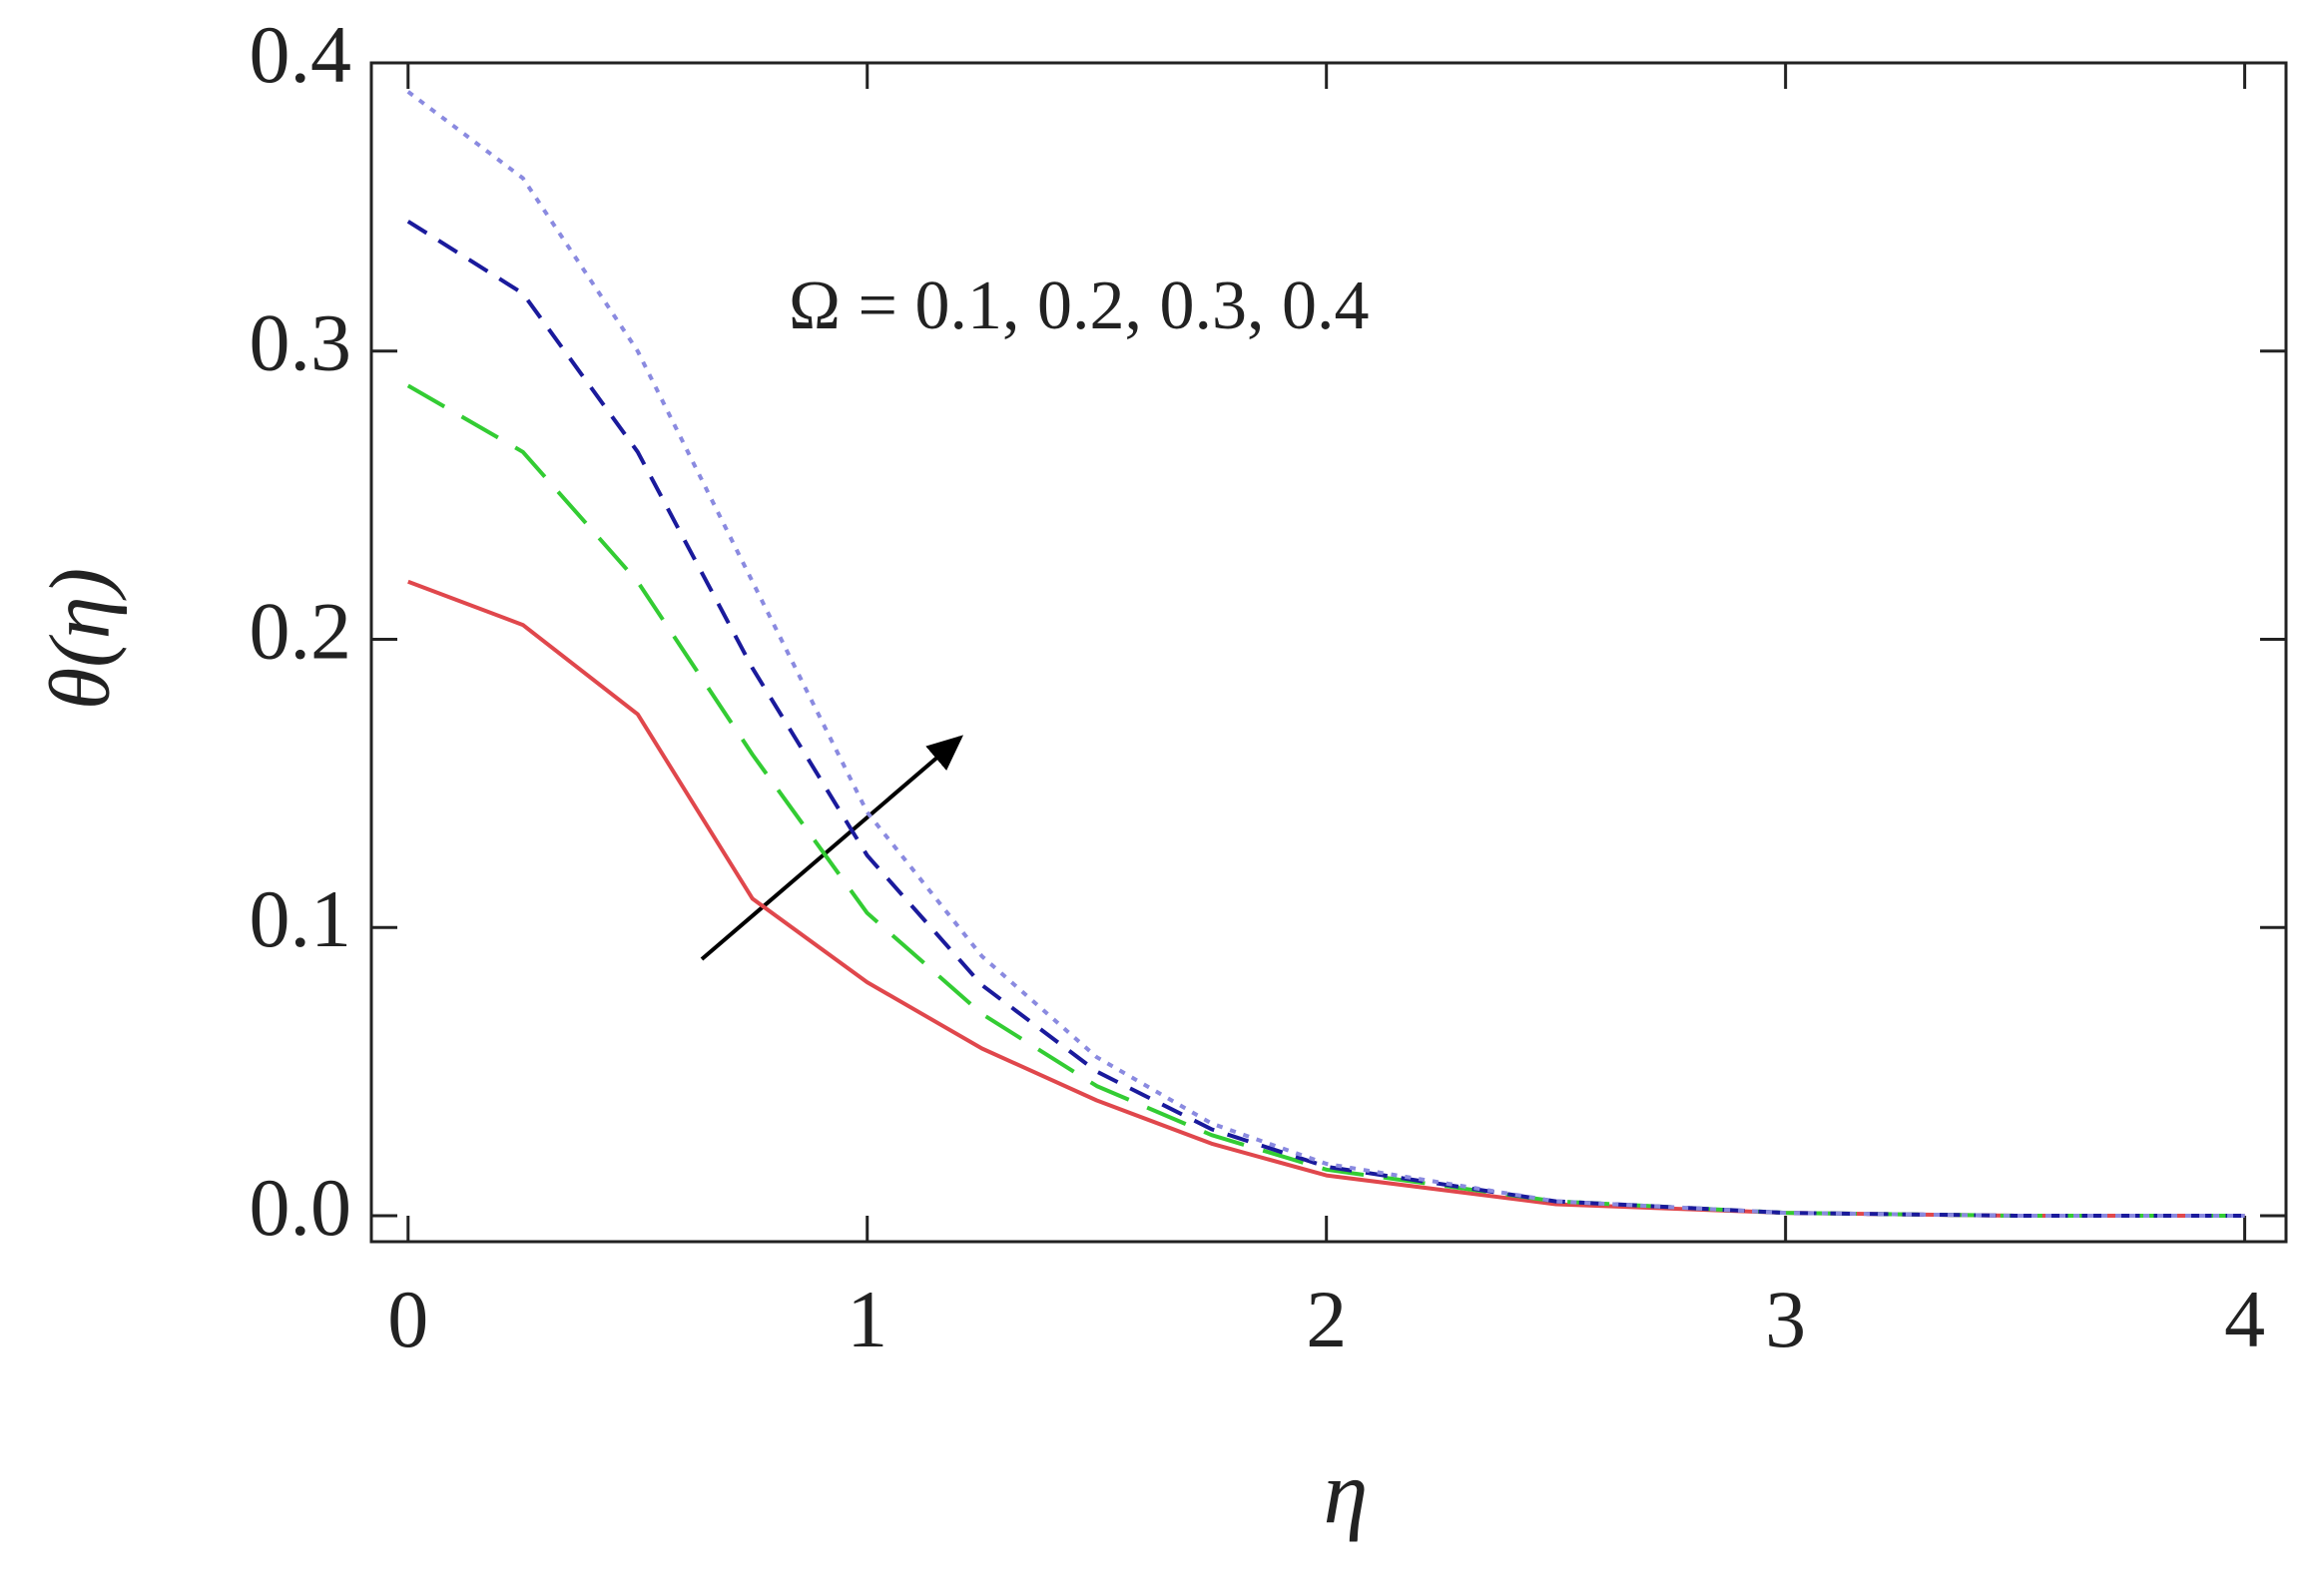  Describe the element at coordinates (407, 1319) in the screenshot. I see `x-tick-label: 0` at that location.